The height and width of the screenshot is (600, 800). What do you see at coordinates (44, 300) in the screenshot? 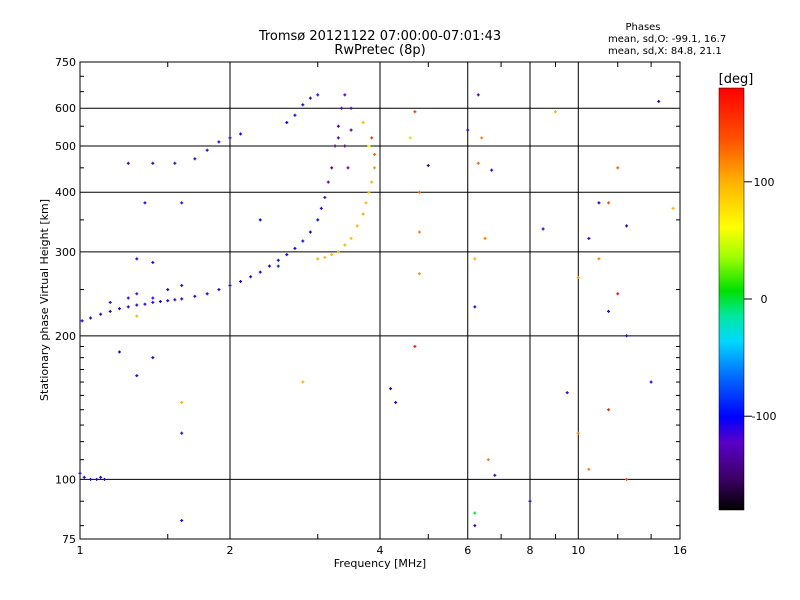
I see `y-axis-label: Stationary phase Virtual Height [km]` at bounding box center [44, 300].